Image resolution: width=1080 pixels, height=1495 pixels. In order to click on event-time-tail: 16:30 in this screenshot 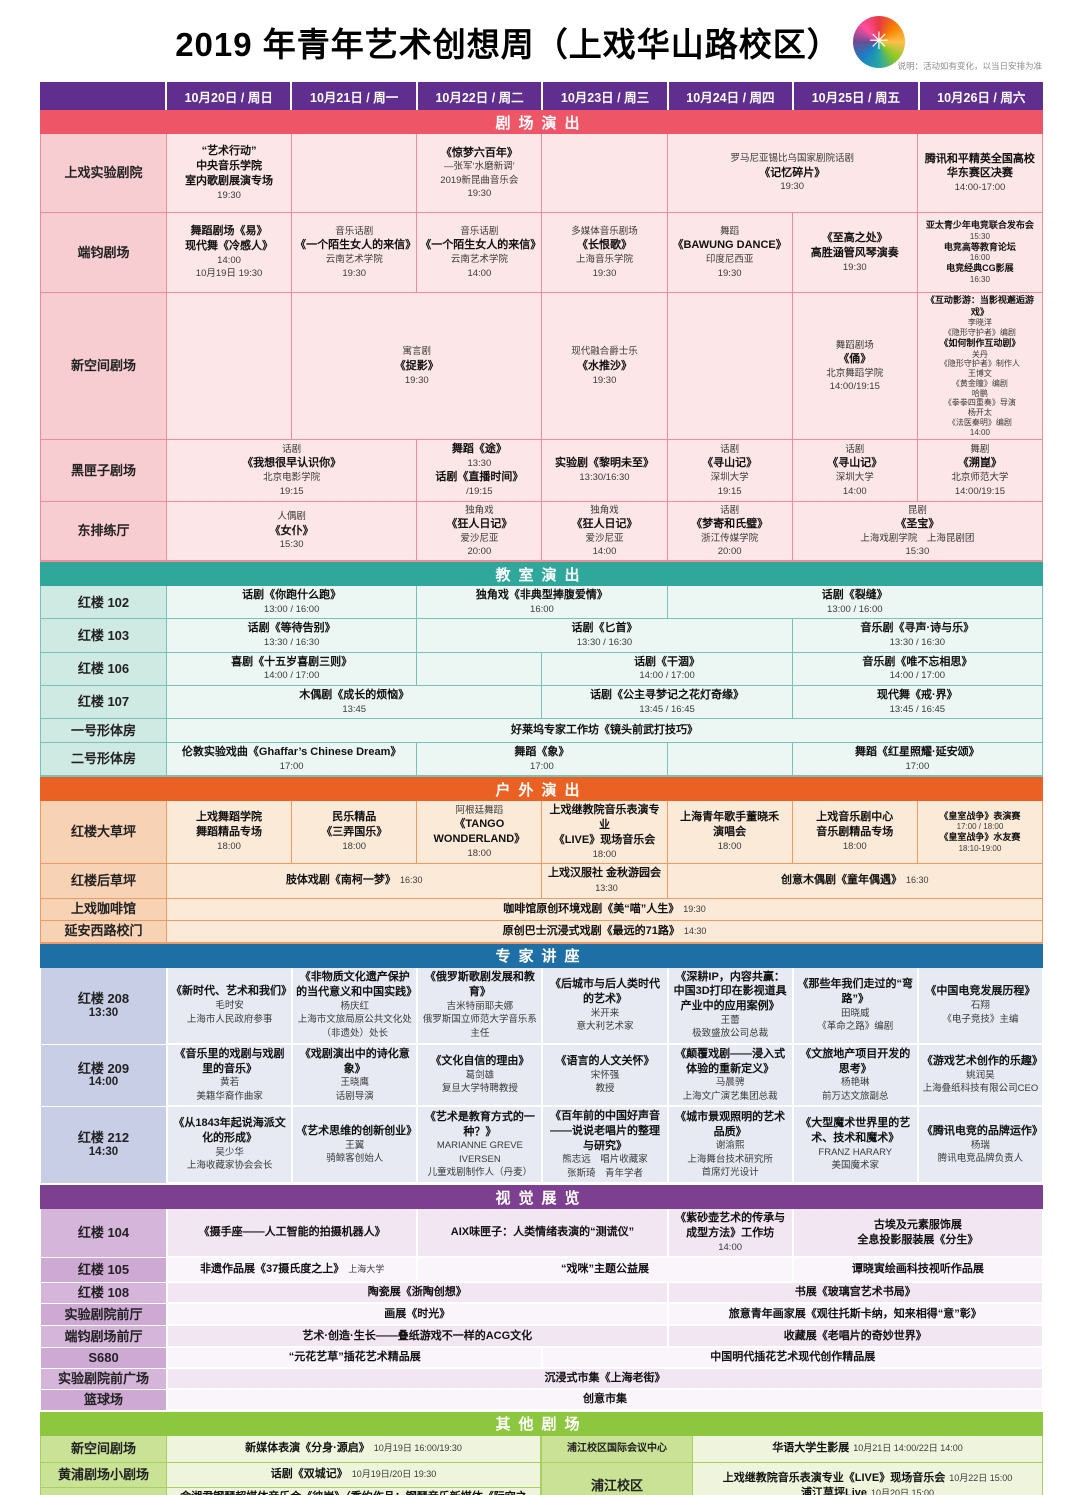, I will do `click(411, 880)`.